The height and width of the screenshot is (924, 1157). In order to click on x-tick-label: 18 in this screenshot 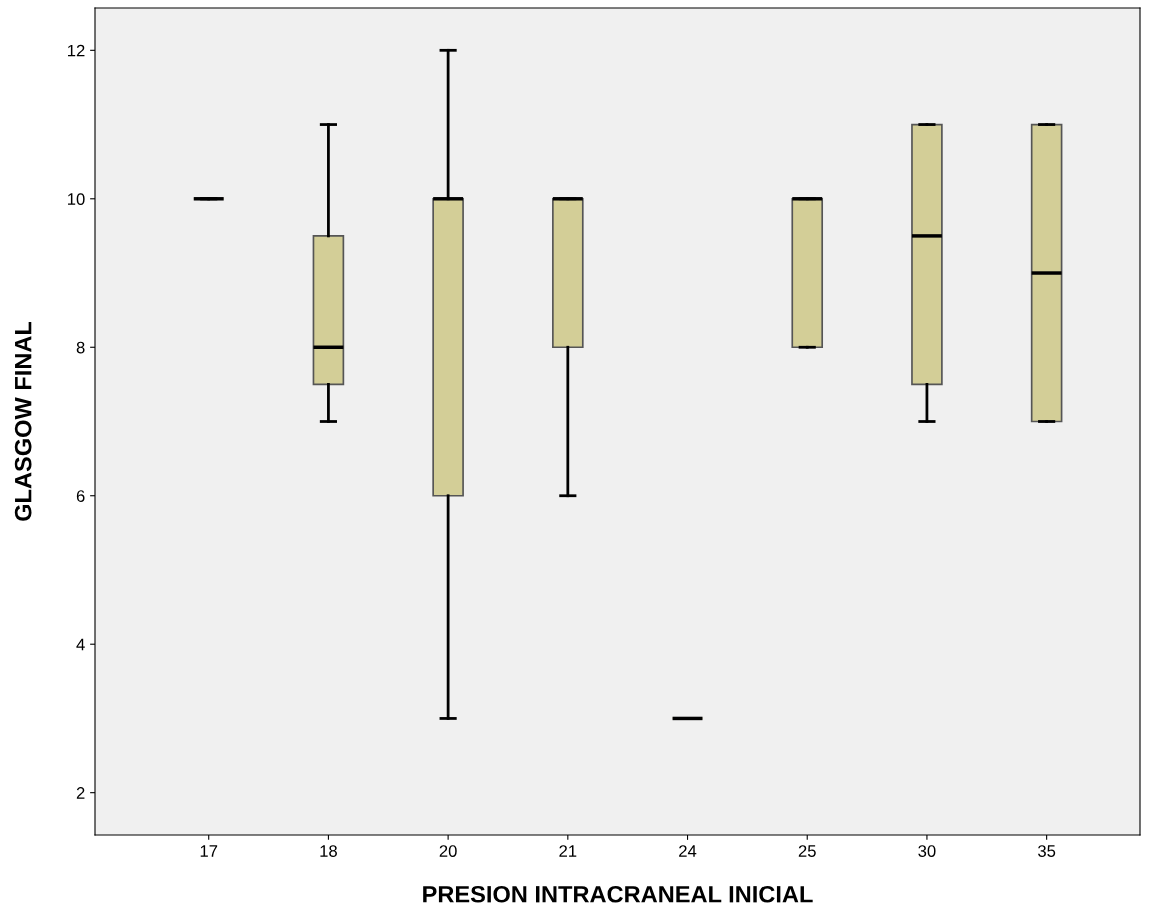, I will do `click(328, 851)`.